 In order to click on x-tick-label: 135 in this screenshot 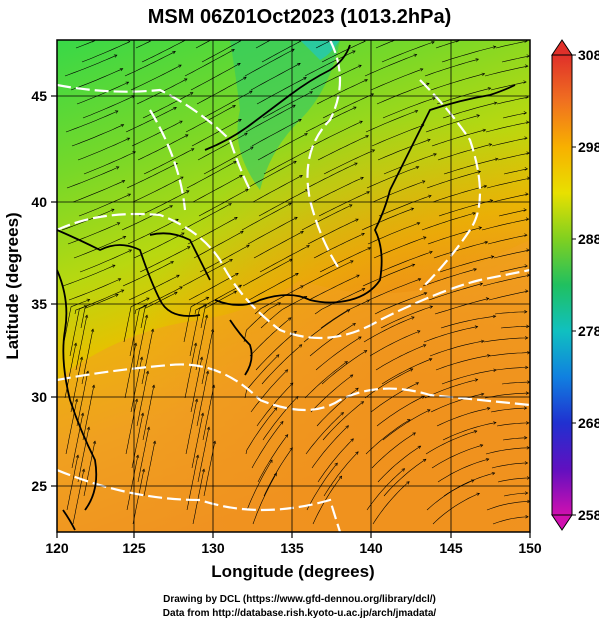, I will do `click(292, 548)`.